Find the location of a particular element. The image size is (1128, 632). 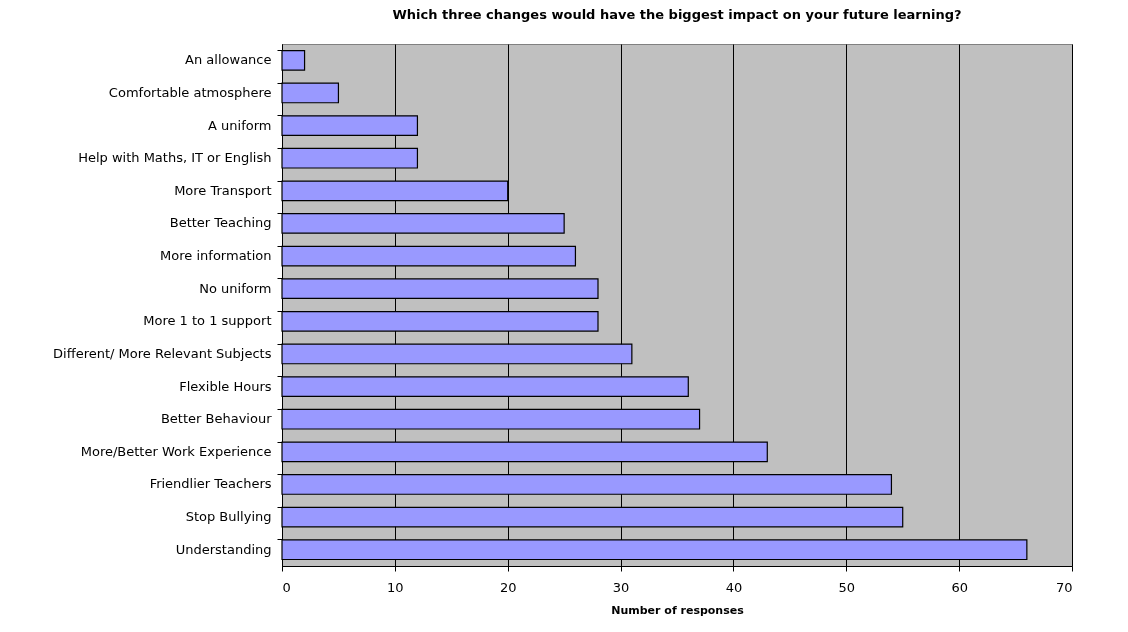

y-tick-label: Better Teaching is located at coordinates (220, 223).